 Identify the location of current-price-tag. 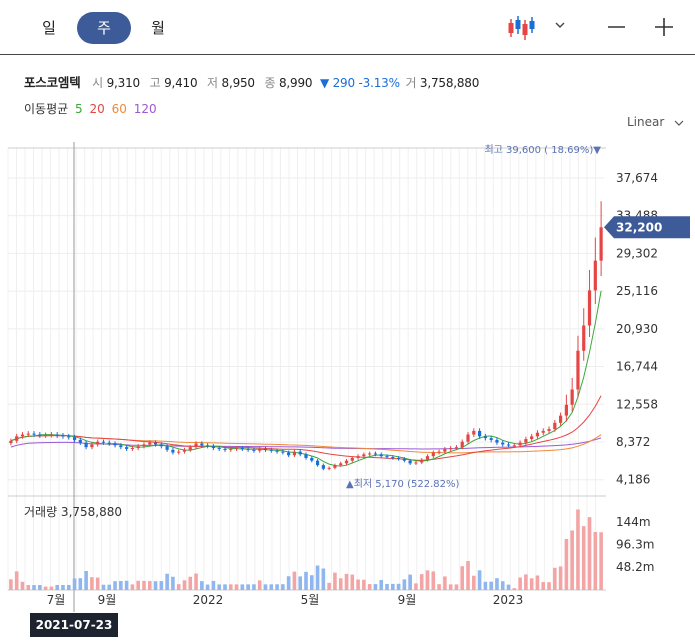
(647, 227).